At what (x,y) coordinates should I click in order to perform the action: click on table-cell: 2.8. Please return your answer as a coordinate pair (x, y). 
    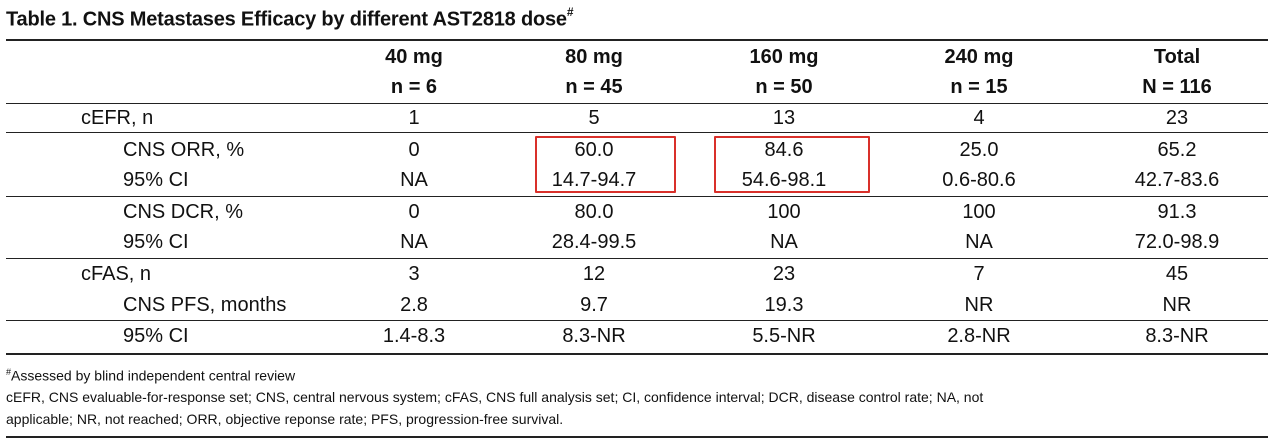
    Looking at the image, I should click on (414, 305).